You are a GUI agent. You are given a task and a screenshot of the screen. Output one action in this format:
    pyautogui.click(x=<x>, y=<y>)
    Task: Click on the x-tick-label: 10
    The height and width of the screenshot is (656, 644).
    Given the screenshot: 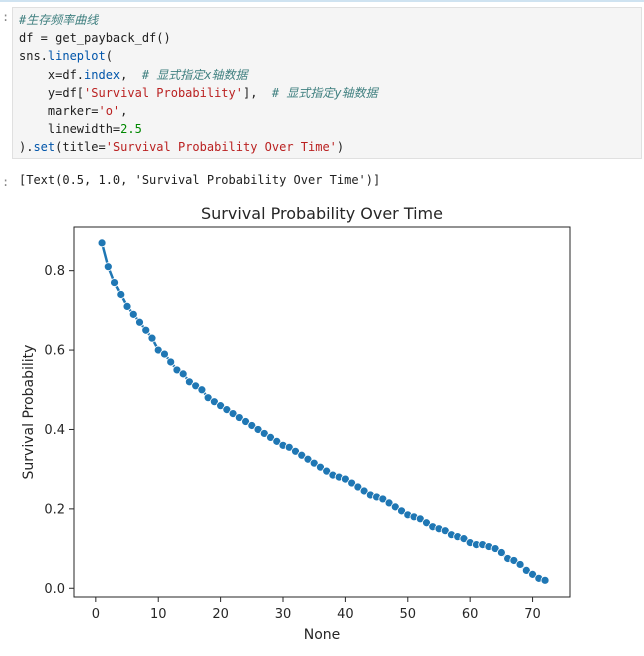 What is the action you would take?
    pyautogui.click(x=158, y=614)
    